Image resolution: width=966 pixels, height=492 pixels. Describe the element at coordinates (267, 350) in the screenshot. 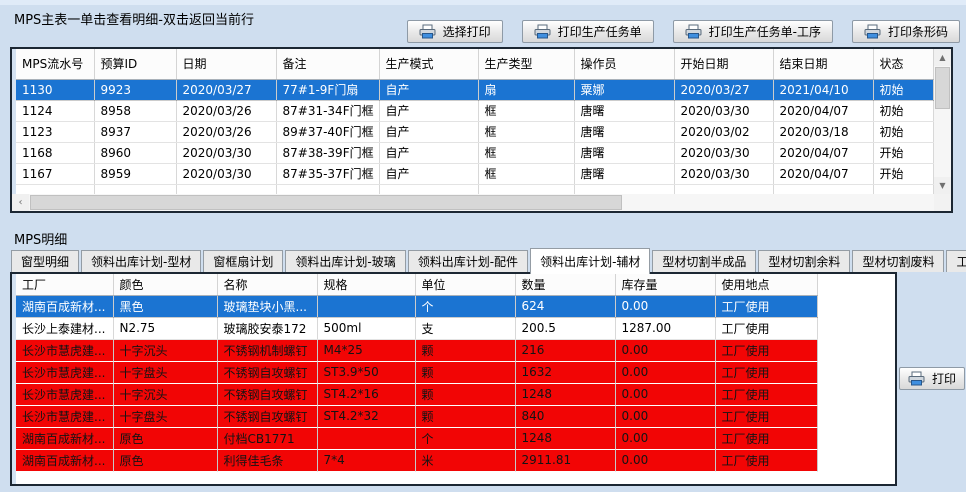

I see `cell-name: 不锈钢机制螺钉` at that location.